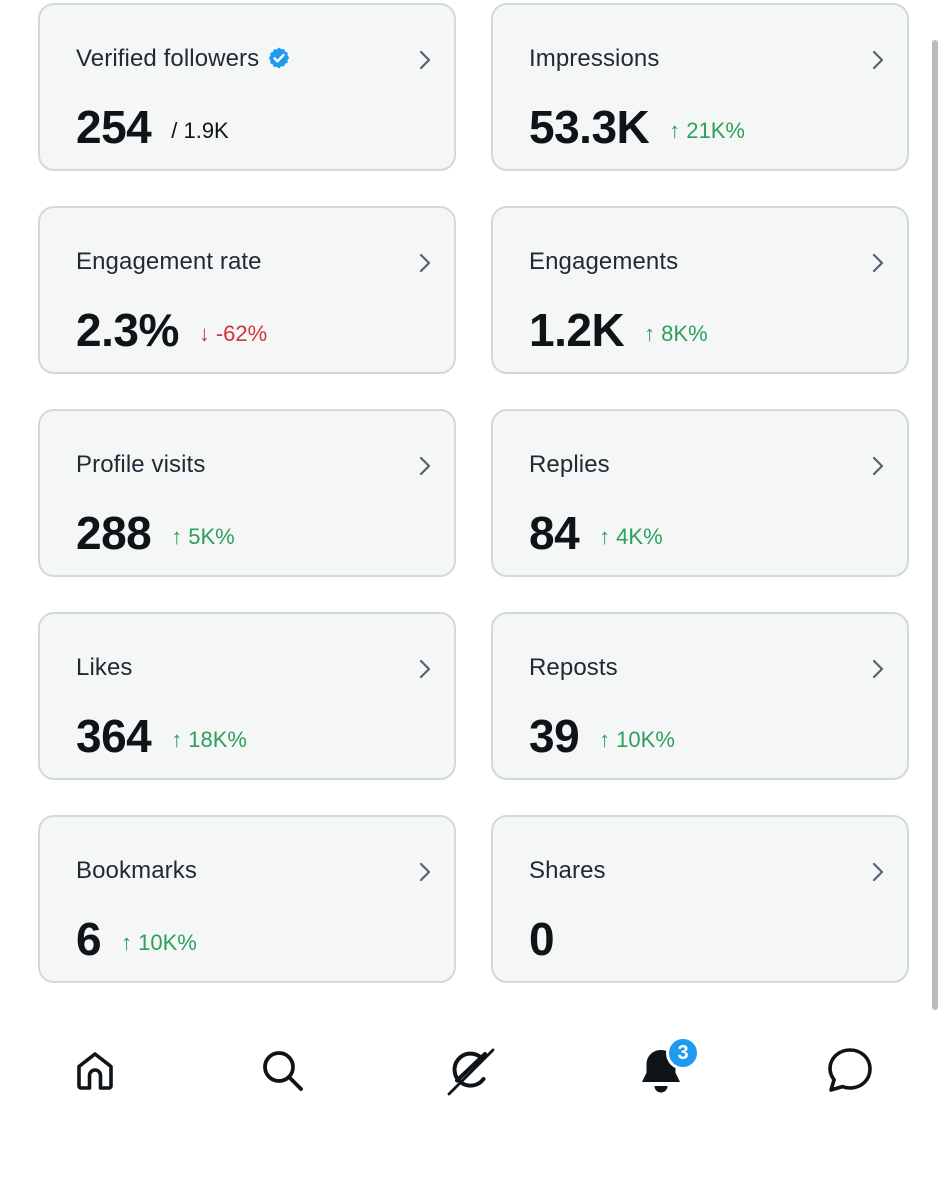 The image size is (945, 1200). I want to click on card-value: 39, so click(554, 736).